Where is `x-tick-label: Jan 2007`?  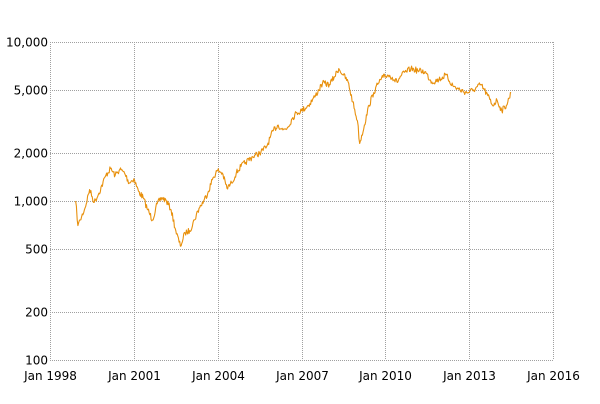 x-tick-label: Jan 2007 is located at coordinates (302, 376).